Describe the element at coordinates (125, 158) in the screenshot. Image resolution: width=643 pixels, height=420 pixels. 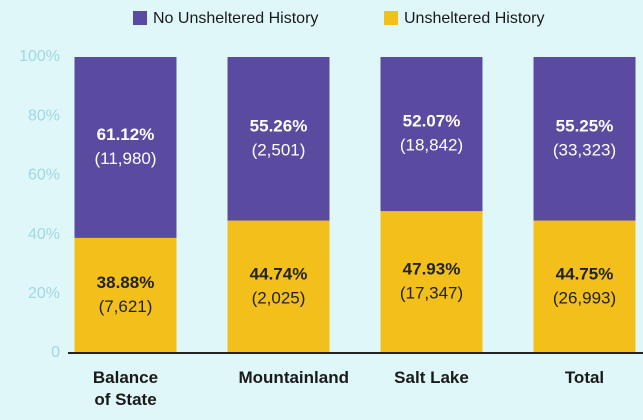
I see `count-label: (11,980)` at that location.